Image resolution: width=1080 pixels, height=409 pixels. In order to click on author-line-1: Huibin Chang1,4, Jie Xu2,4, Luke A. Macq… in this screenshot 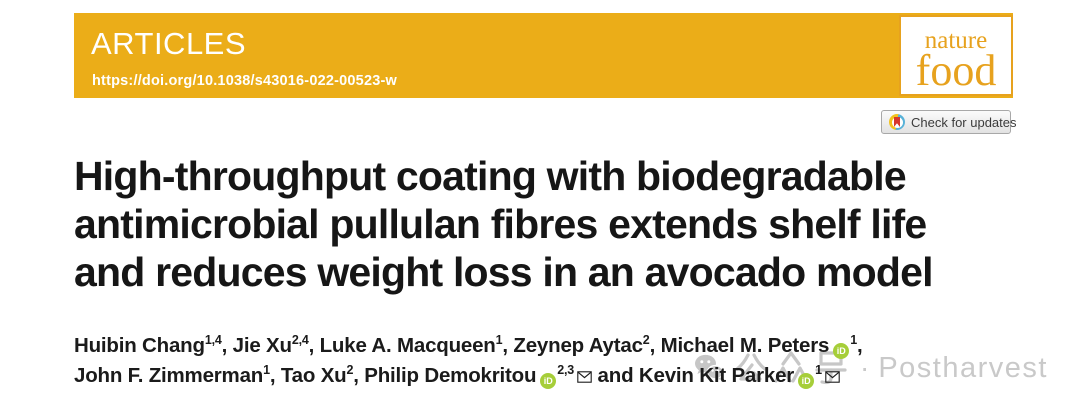, I will do `click(468, 346)`.